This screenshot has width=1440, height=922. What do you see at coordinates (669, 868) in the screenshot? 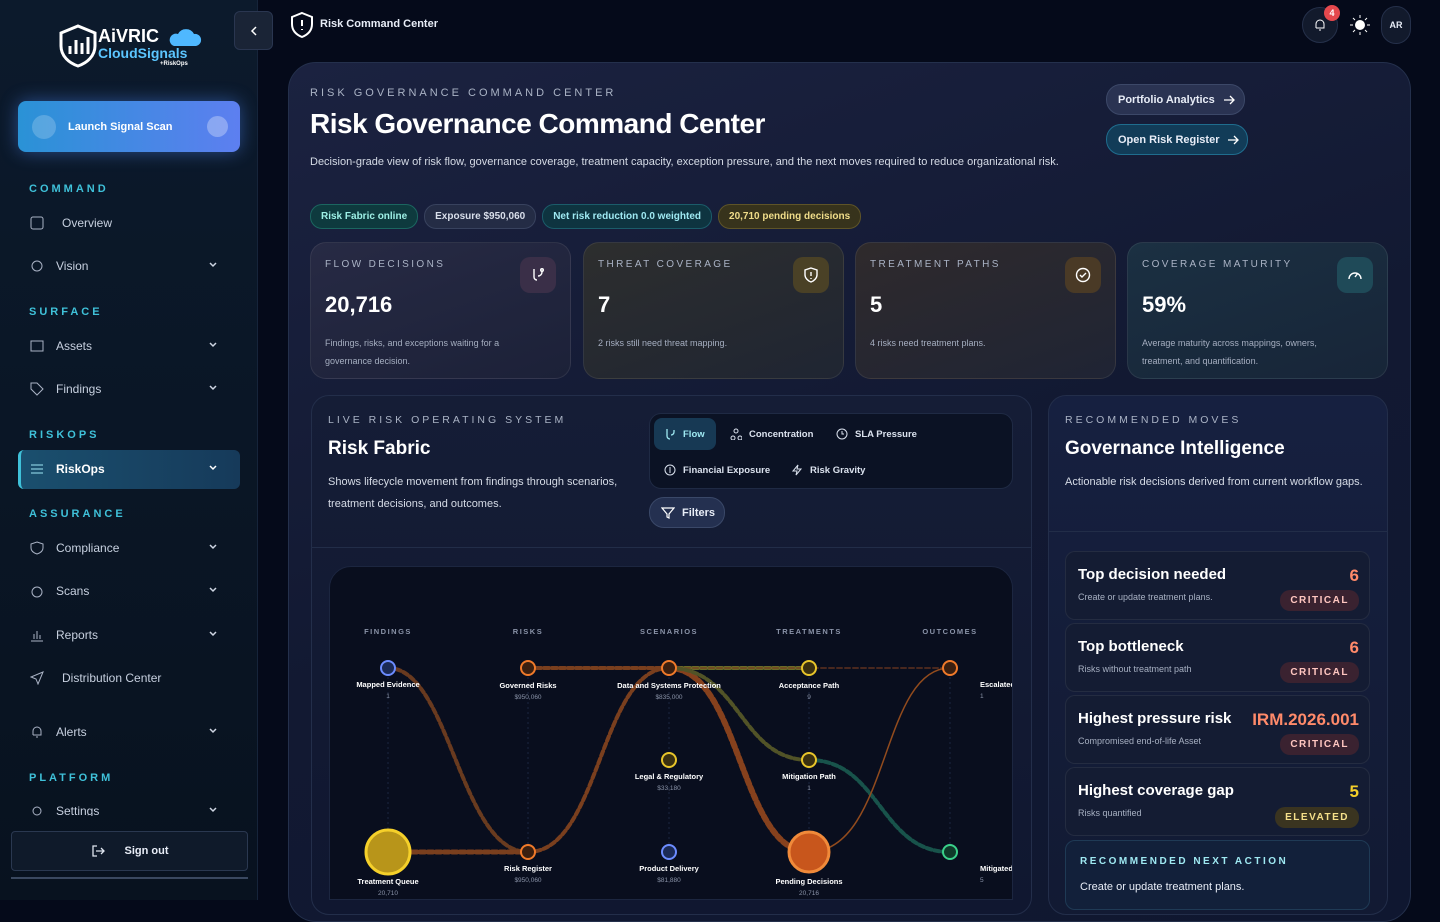
I see `node-label: Product Delivery` at bounding box center [669, 868].